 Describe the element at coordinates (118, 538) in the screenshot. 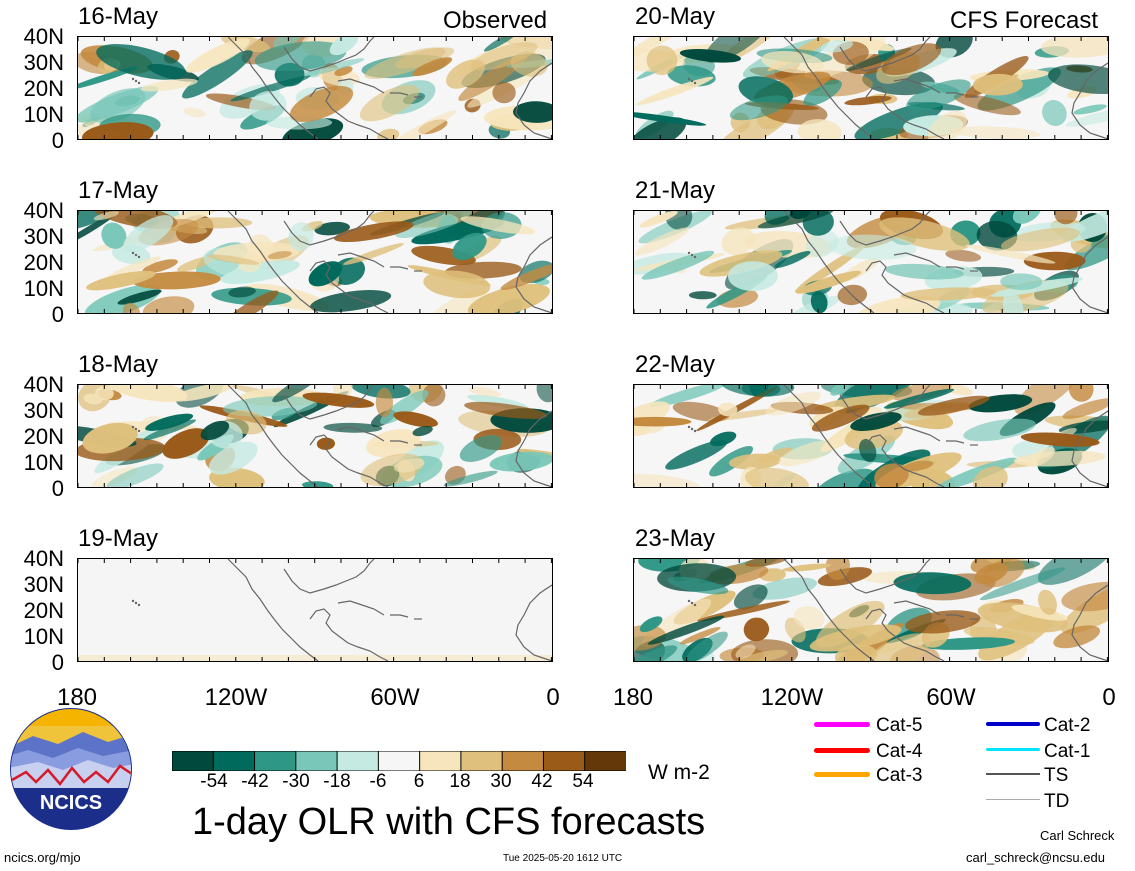

I see `panel-date-label: 19-May` at that location.